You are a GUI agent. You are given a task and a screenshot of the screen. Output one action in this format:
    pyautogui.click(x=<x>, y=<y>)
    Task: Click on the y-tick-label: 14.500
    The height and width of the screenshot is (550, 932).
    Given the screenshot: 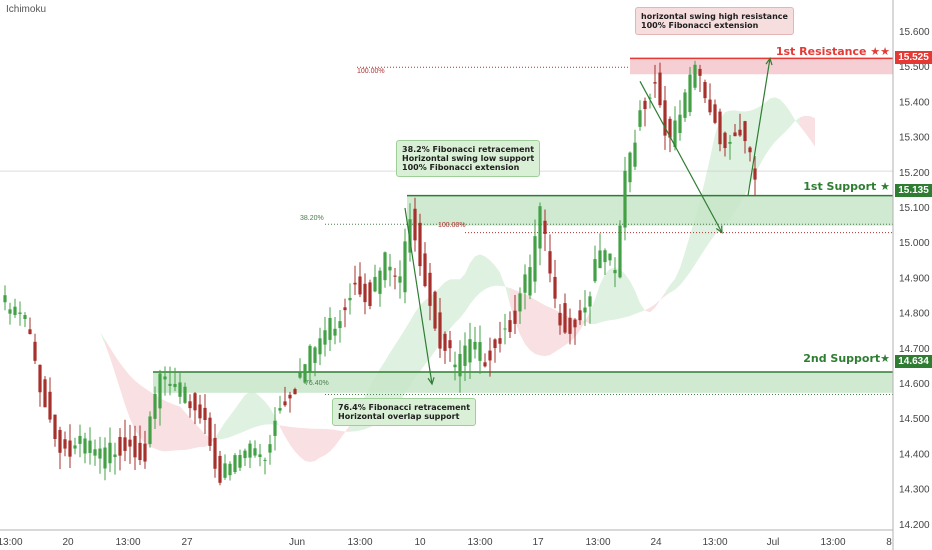 What is the action you would take?
    pyautogui.click(x=914, y=419)
    